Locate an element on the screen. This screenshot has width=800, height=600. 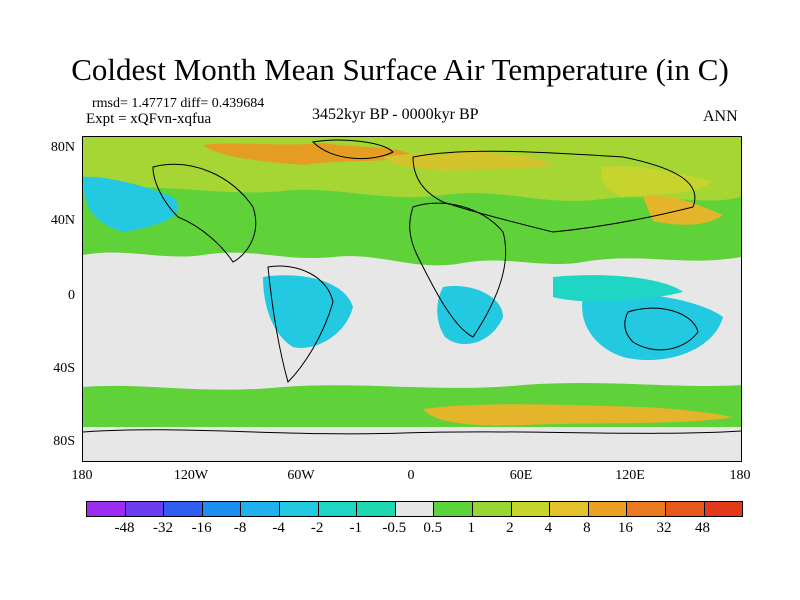
colorbar-label: 2 is located at coordinates (510, 528).